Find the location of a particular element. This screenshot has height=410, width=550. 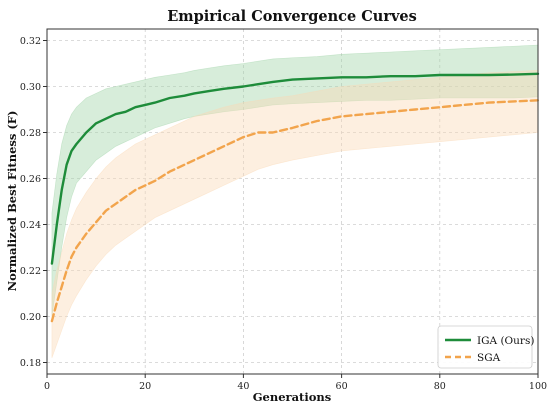

x-tick-label: 20 is located at coordinates (145, 386).